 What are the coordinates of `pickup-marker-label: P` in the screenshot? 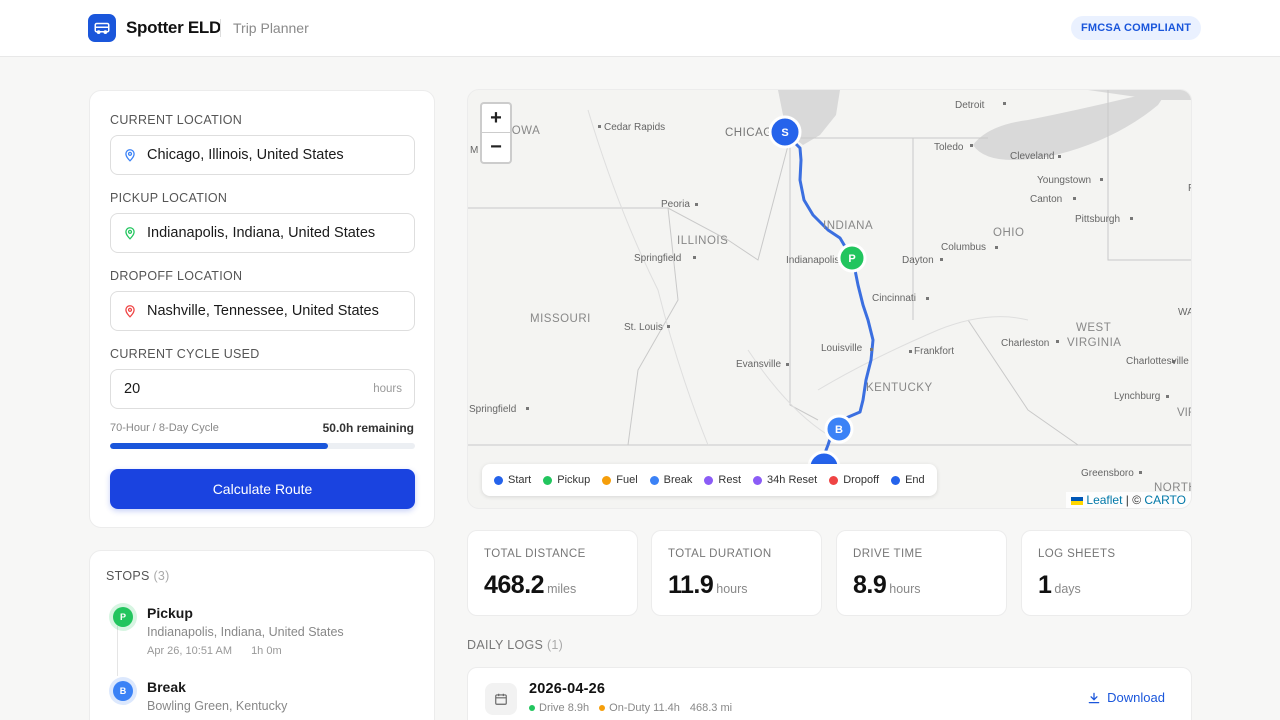 It's located at (851, 259).